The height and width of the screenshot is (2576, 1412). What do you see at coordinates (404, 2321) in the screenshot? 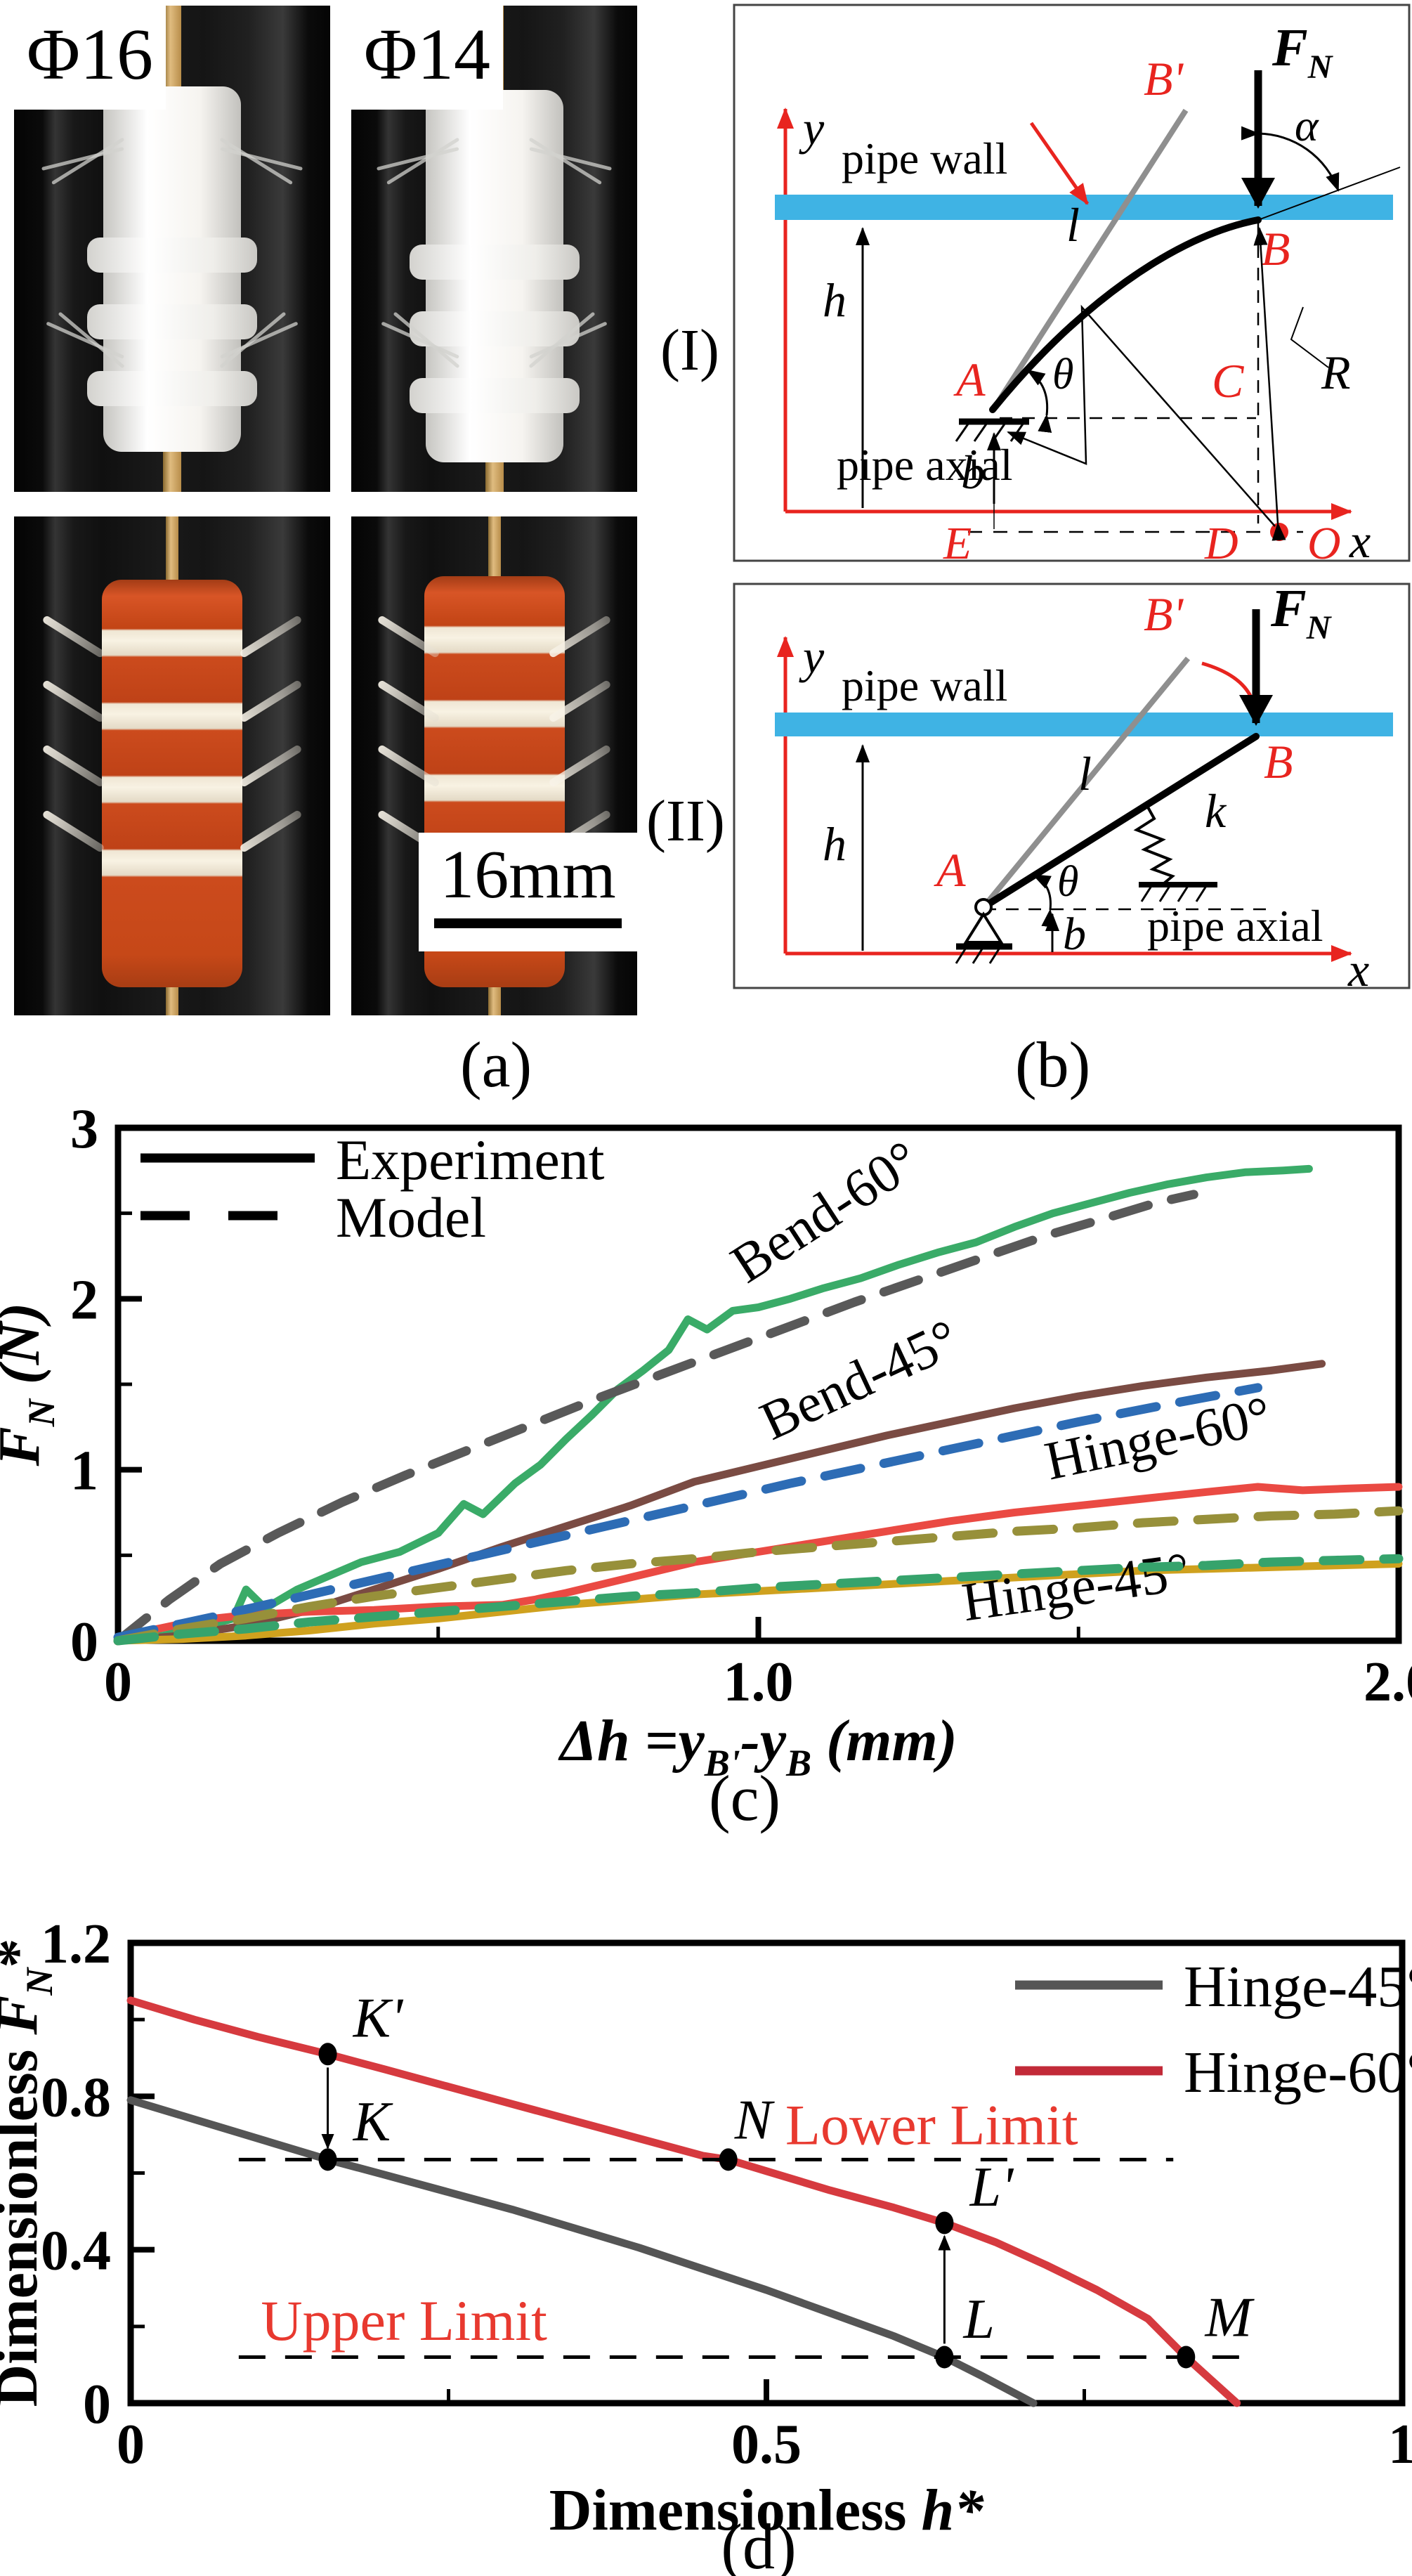
I see `limit-label: Upper Limit` at bounding box center [404, 2321].